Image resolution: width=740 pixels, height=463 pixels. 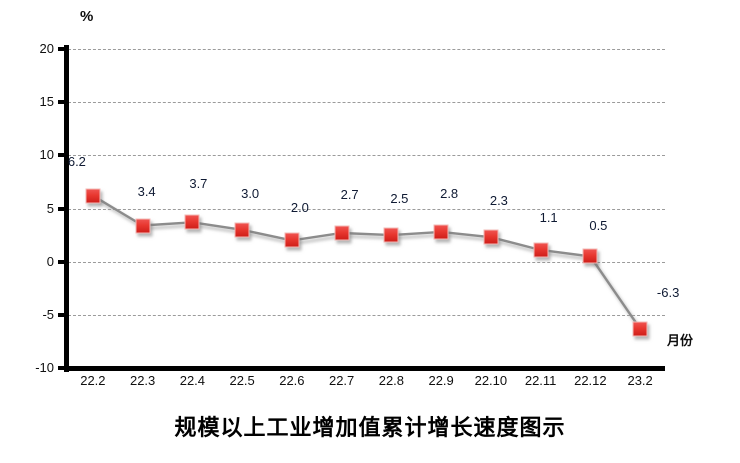 I want to click on x-axis-line, so click(x=364, y=368).